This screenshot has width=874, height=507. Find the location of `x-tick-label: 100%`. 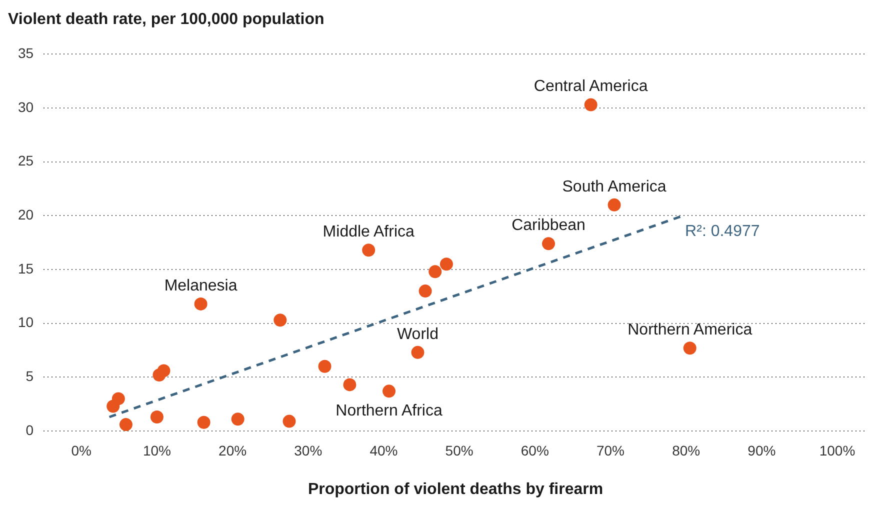

x-tick-label: 100% is located at coordinates (837, 450).